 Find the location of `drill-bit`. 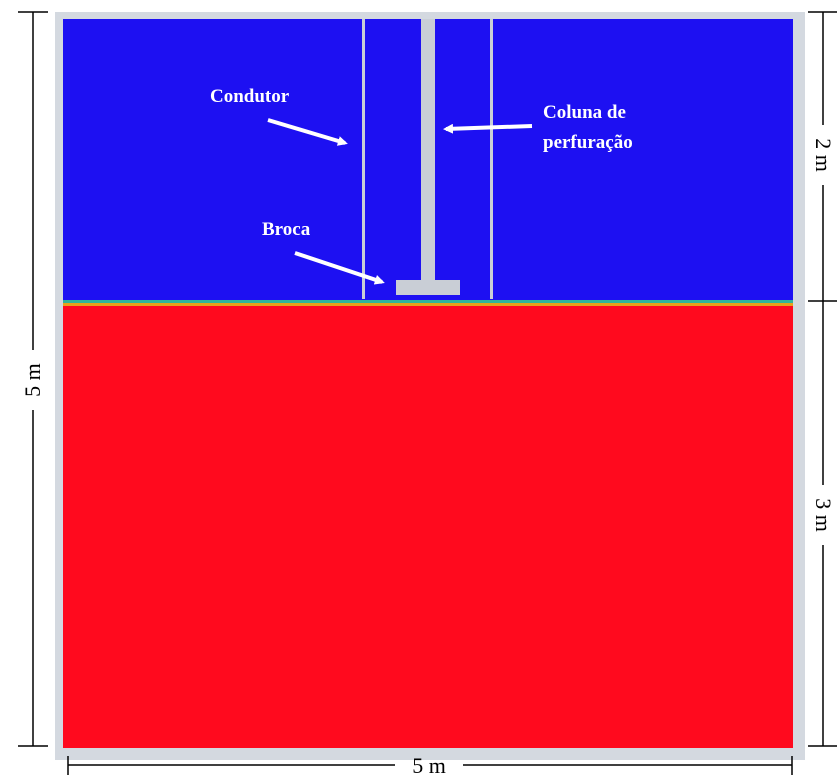

drill-bit is located at coordinates (428, 287).